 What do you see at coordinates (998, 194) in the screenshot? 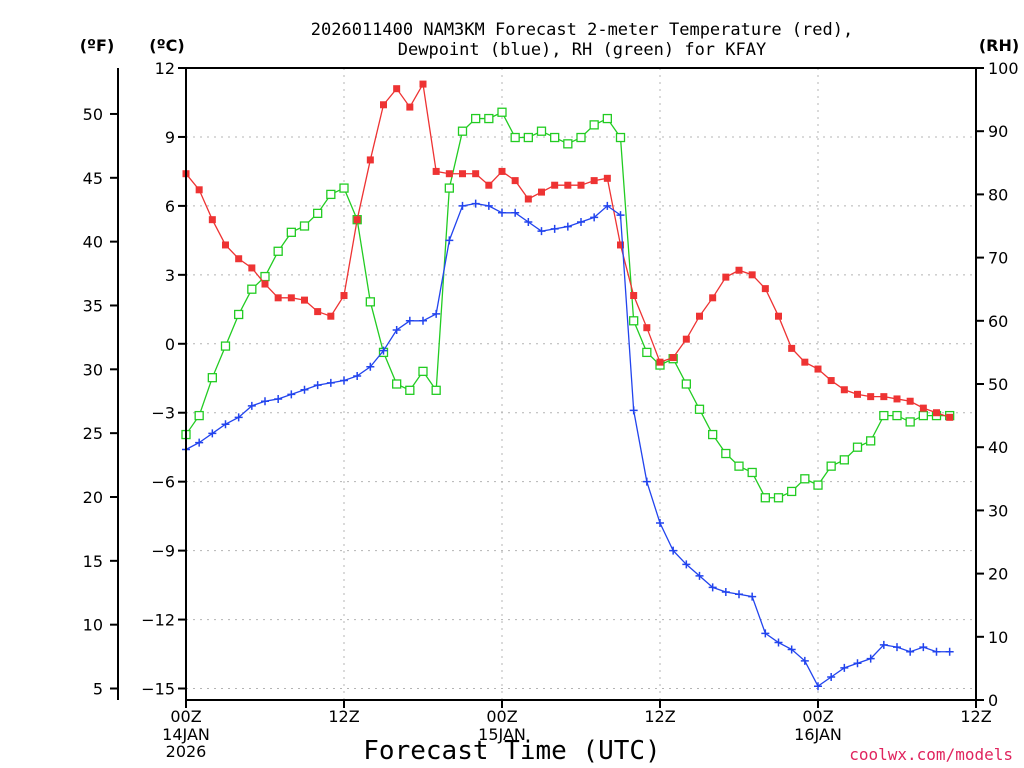
I see `rh-tick-label: 80` at bounding box center [998, 194].